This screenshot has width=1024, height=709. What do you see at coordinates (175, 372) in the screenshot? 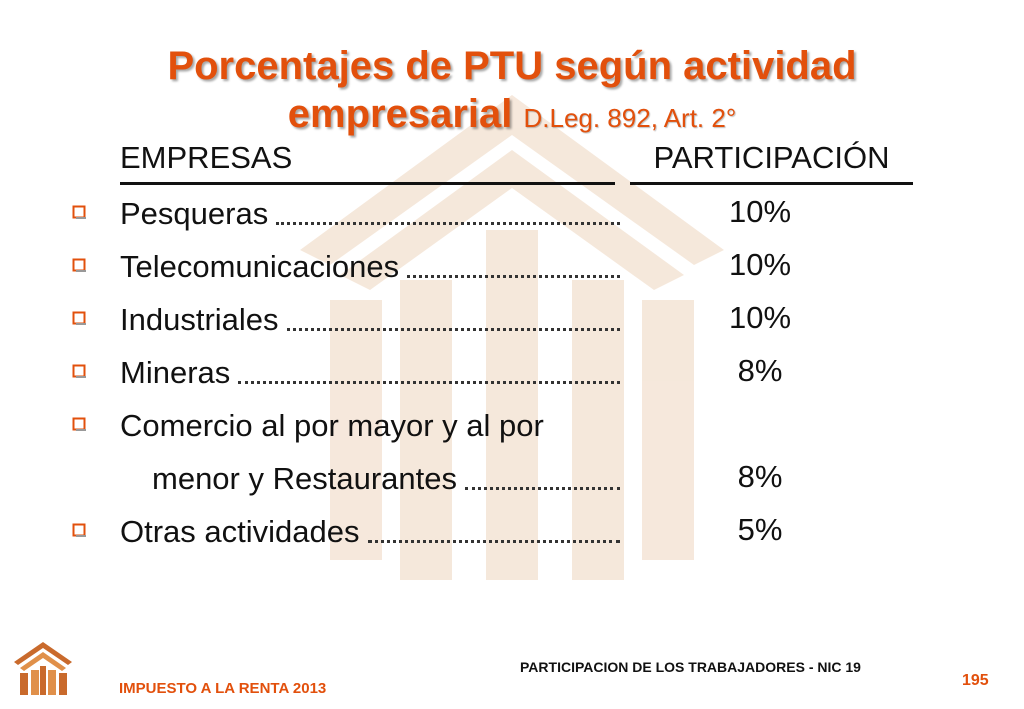
I see `row-label: Mineras` at bounding box center [175, 372].